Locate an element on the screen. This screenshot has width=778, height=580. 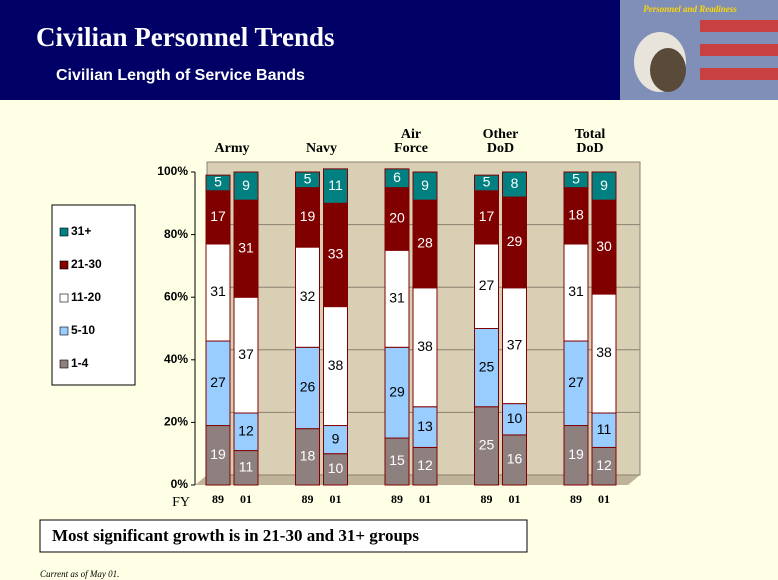
data-label: 13 is located at coordinates (425, 426).